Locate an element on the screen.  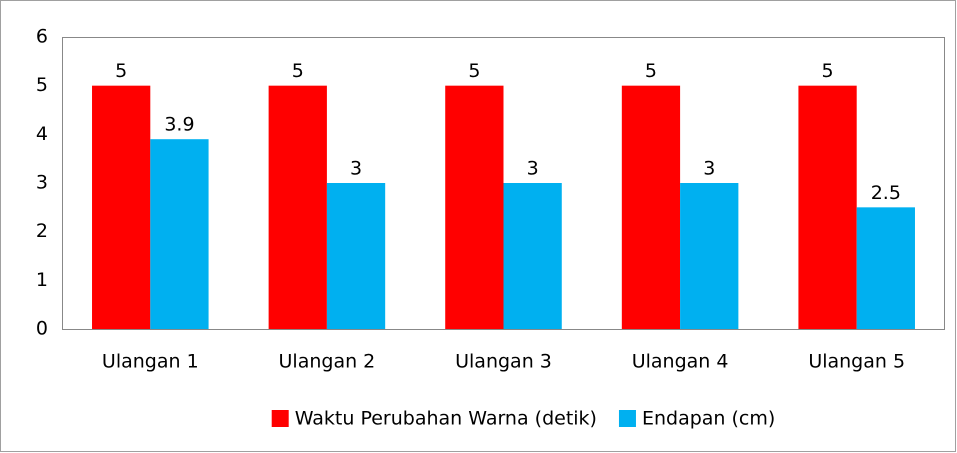
y-tick-label: 2 is located at coordinates (42, 231).